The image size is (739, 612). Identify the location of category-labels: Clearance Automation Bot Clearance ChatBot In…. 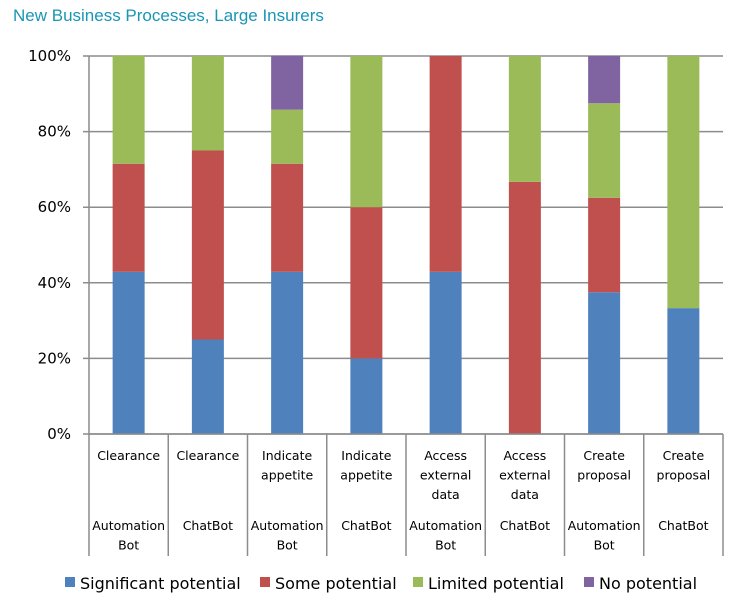
(401, 500).